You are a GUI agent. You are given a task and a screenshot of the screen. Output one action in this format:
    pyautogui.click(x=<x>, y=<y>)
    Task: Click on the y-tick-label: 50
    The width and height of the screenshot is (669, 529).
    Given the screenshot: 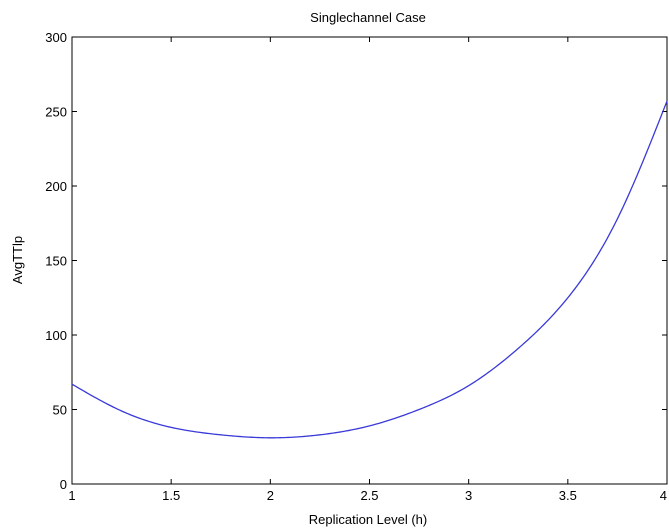 What is the action you would take?
    pyautogui.click(x=60, y=410)
    